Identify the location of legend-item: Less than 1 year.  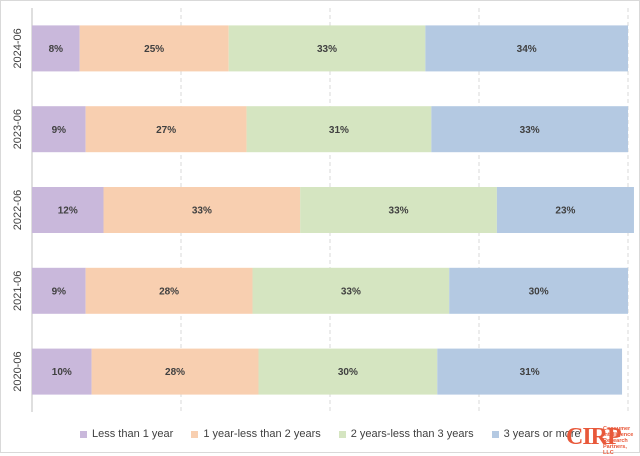
(126, 434).